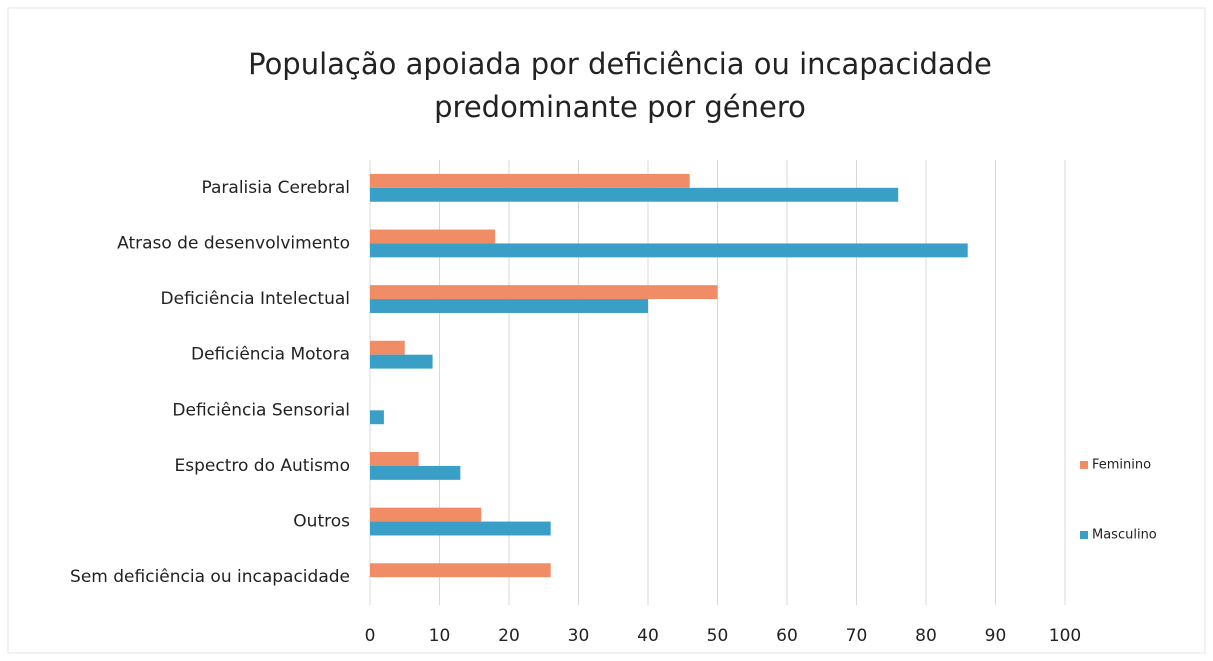 The image size is (1213, 661). Describe the element at coordinates (718, 636) in the screenshot. I see `x-tick-label: 50` at that location.